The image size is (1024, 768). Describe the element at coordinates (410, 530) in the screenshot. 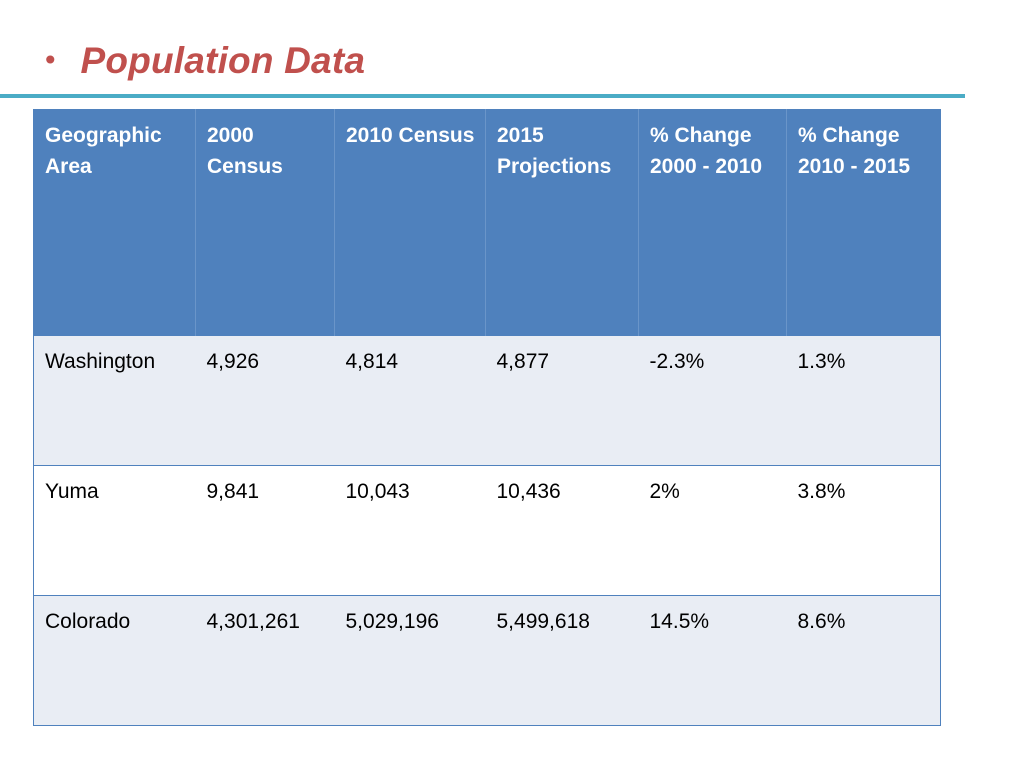

I see `cell-2010-census: 10,043` at that location.